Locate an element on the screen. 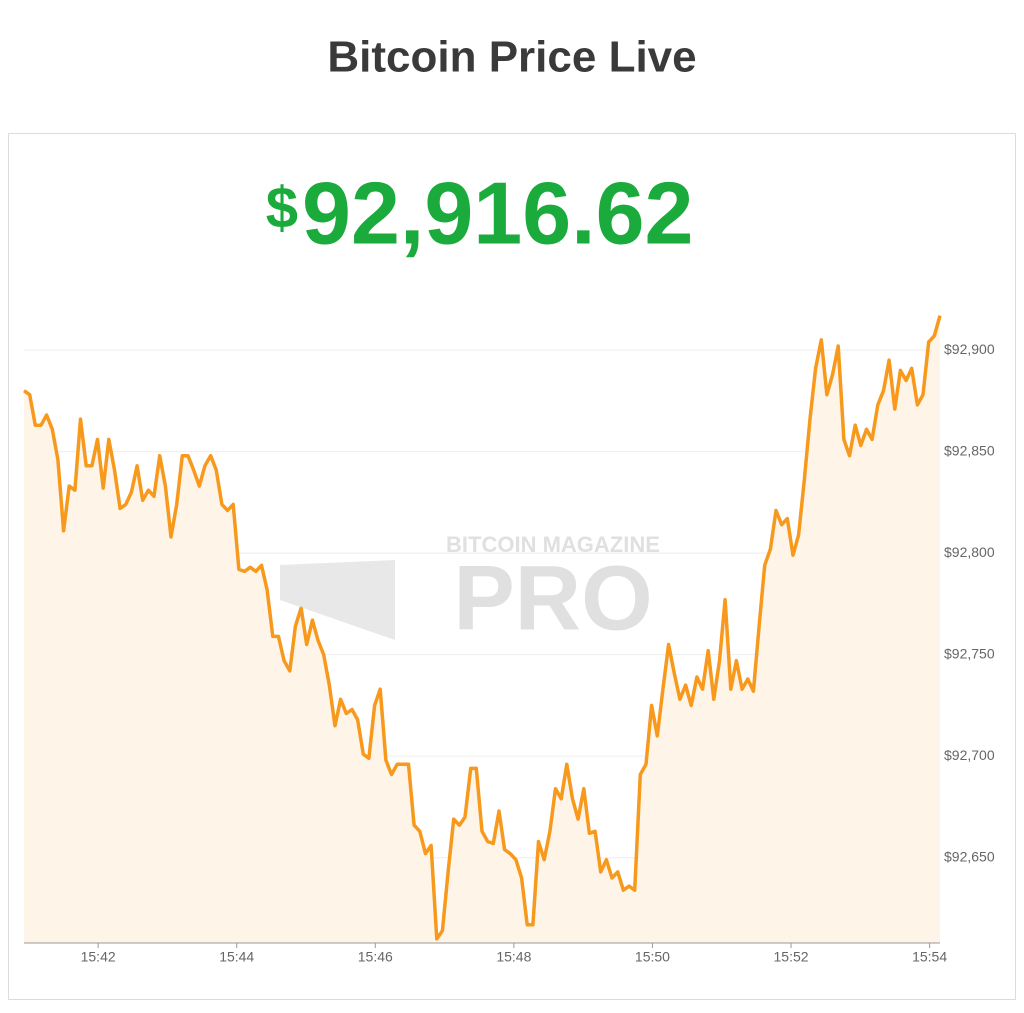  x-tick-label: 15:50 is located at coordinates (652, 957).